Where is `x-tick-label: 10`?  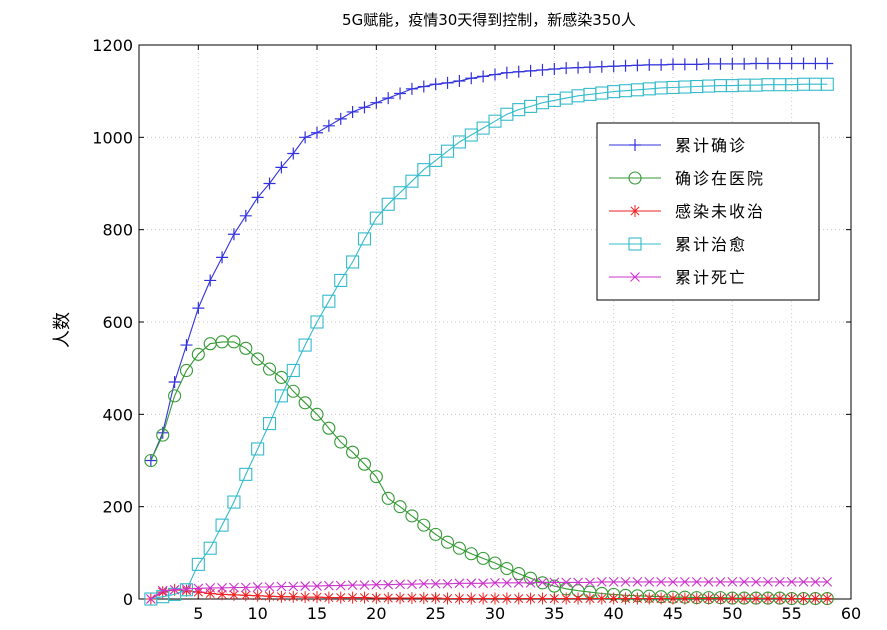 x-tick-label: 10 is located at coordinates (257, 613).